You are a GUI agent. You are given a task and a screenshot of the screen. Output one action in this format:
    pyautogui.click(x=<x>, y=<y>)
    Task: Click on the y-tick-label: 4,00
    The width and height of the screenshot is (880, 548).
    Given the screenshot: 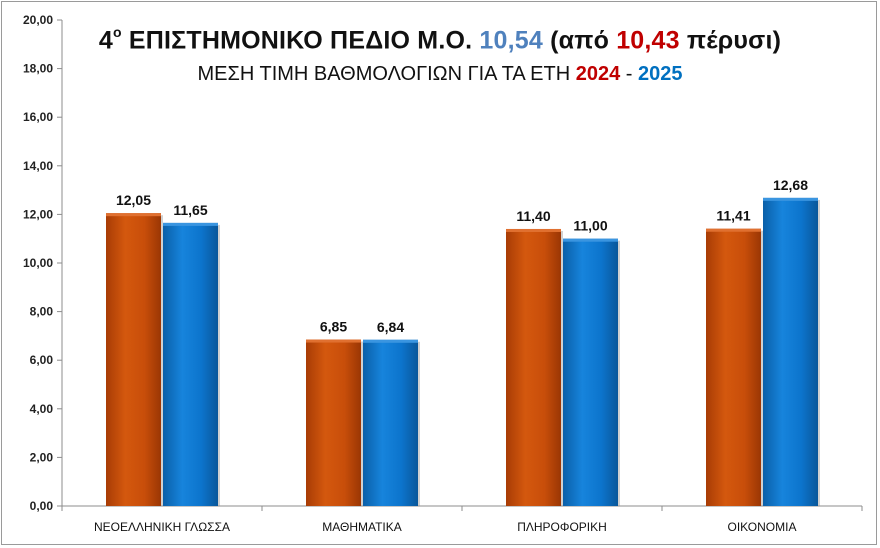 What is the action you would take?
    pyautogui.click(x=42, y=409)
    